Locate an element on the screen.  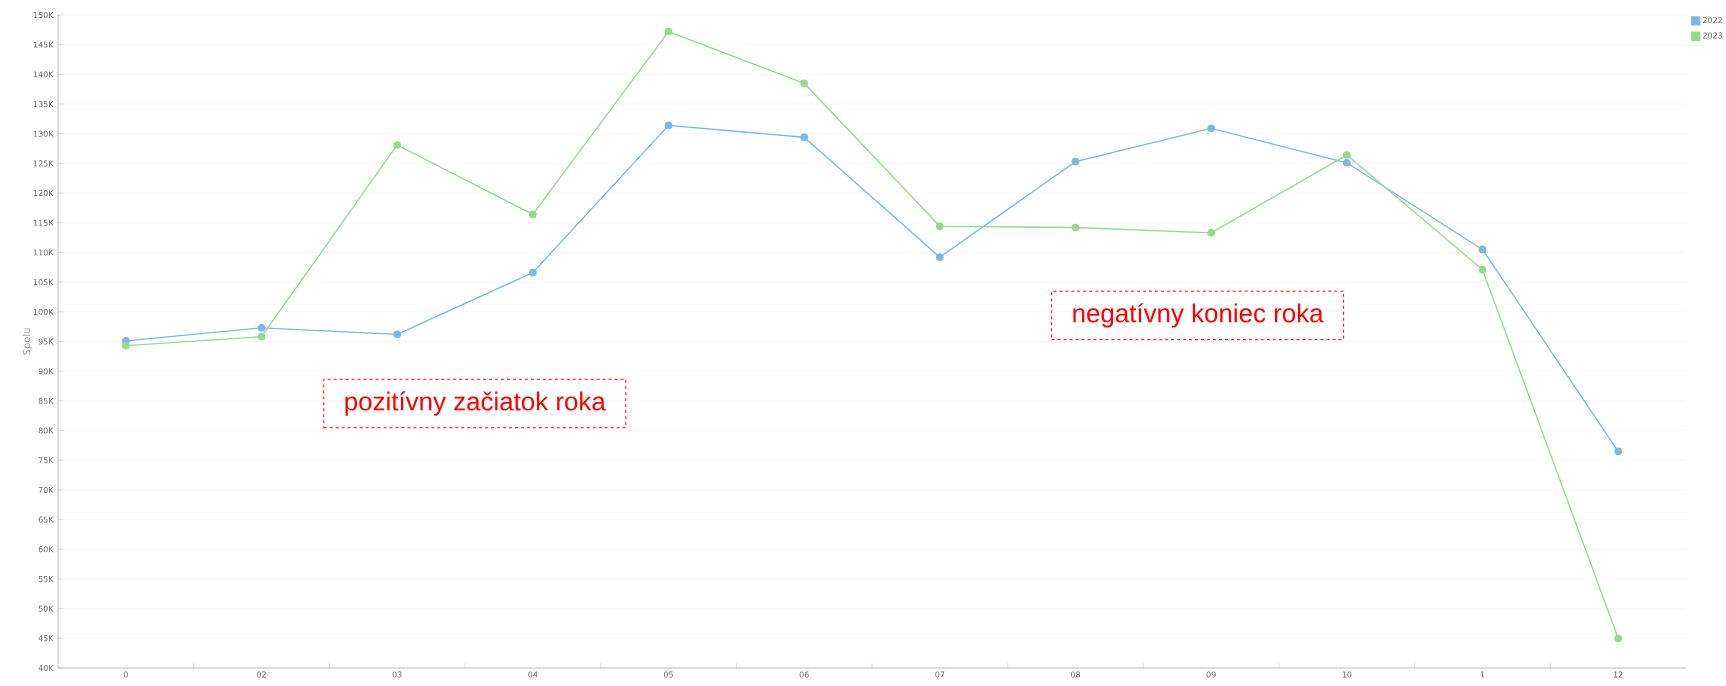
annotation: pozitívny začiatok roka is located at coordinates (475, 403).